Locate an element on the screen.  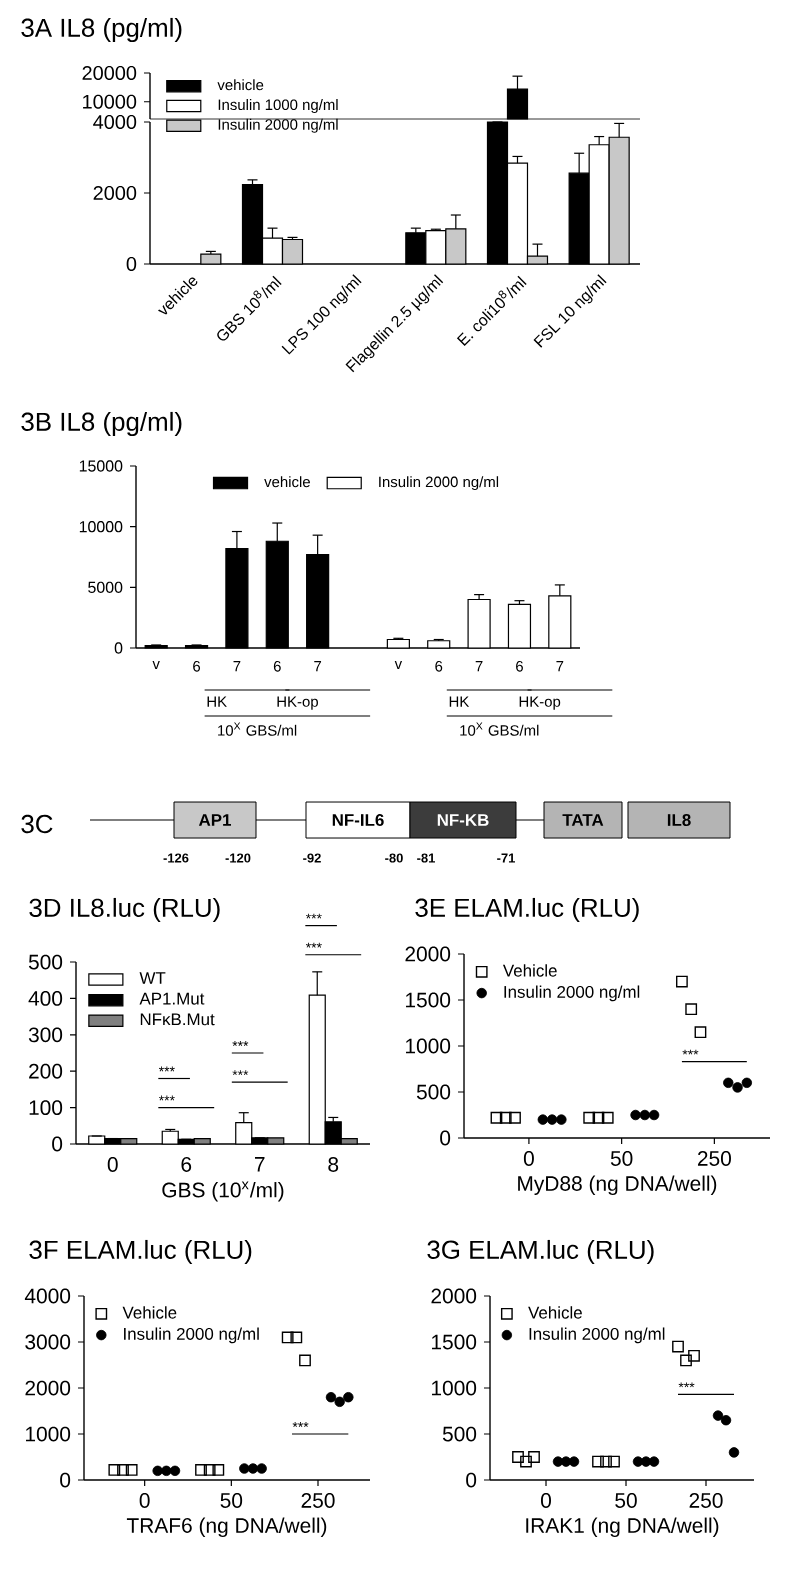
y-tick-label: 300 is located at coordinates (45, 1035).